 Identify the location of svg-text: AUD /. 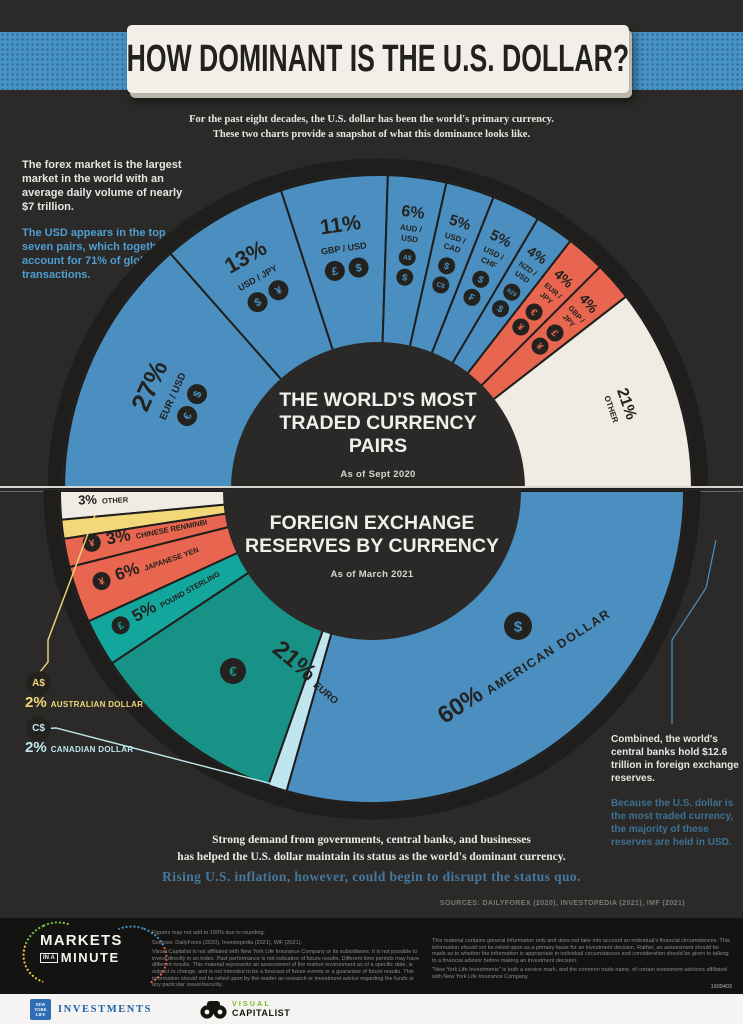
(412, 229).